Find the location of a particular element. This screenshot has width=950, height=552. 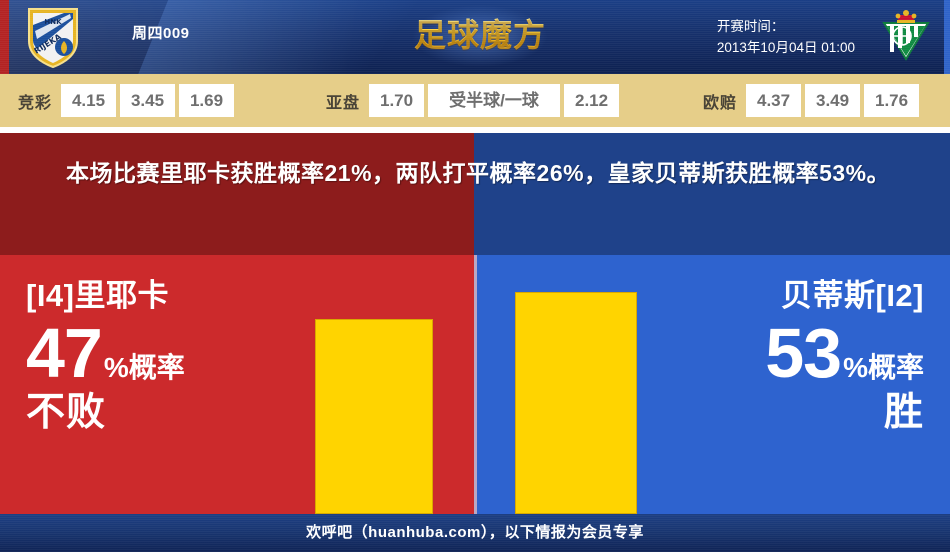

header-right-blue-edge is located at coordinates (947, 37).